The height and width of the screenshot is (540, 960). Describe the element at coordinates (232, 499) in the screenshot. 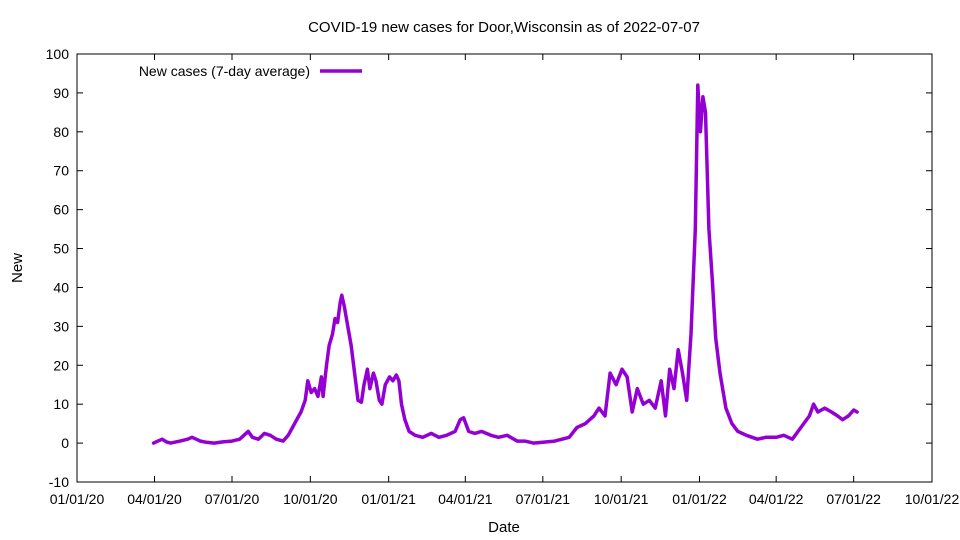

I see `x-tick-label: 07/01/20` at that location.